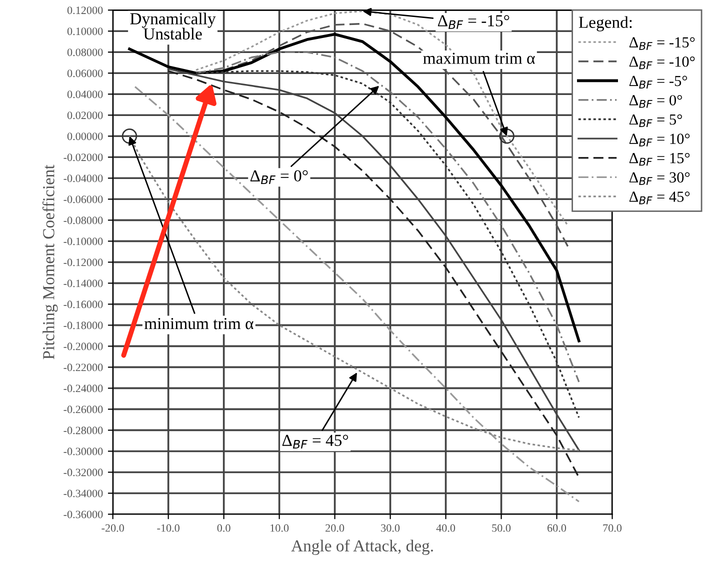 This screenshot has height=562, width=728. I want to click on annotation: Δ$_{BF}$ = 45°, so click(315, 441).